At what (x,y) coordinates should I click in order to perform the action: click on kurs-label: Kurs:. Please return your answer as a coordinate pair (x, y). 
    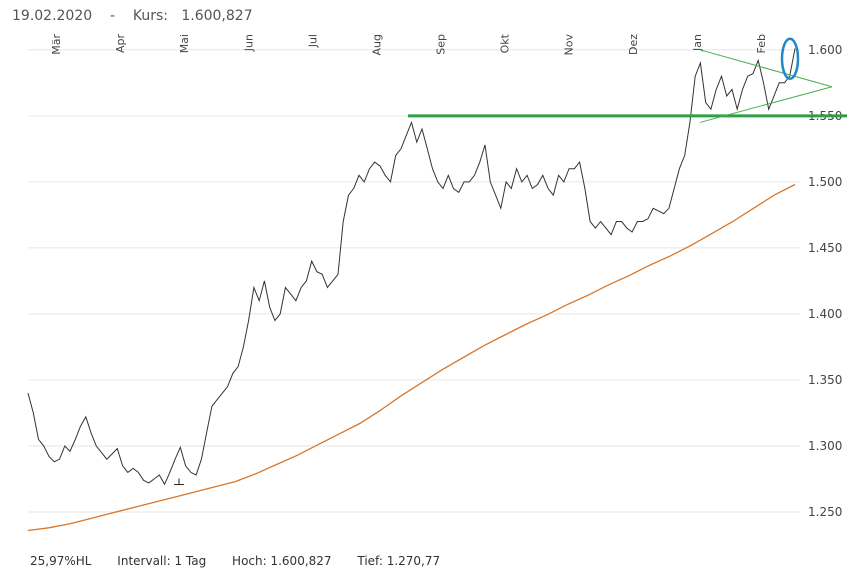
    Looking at the image, I should click on (150, 16).